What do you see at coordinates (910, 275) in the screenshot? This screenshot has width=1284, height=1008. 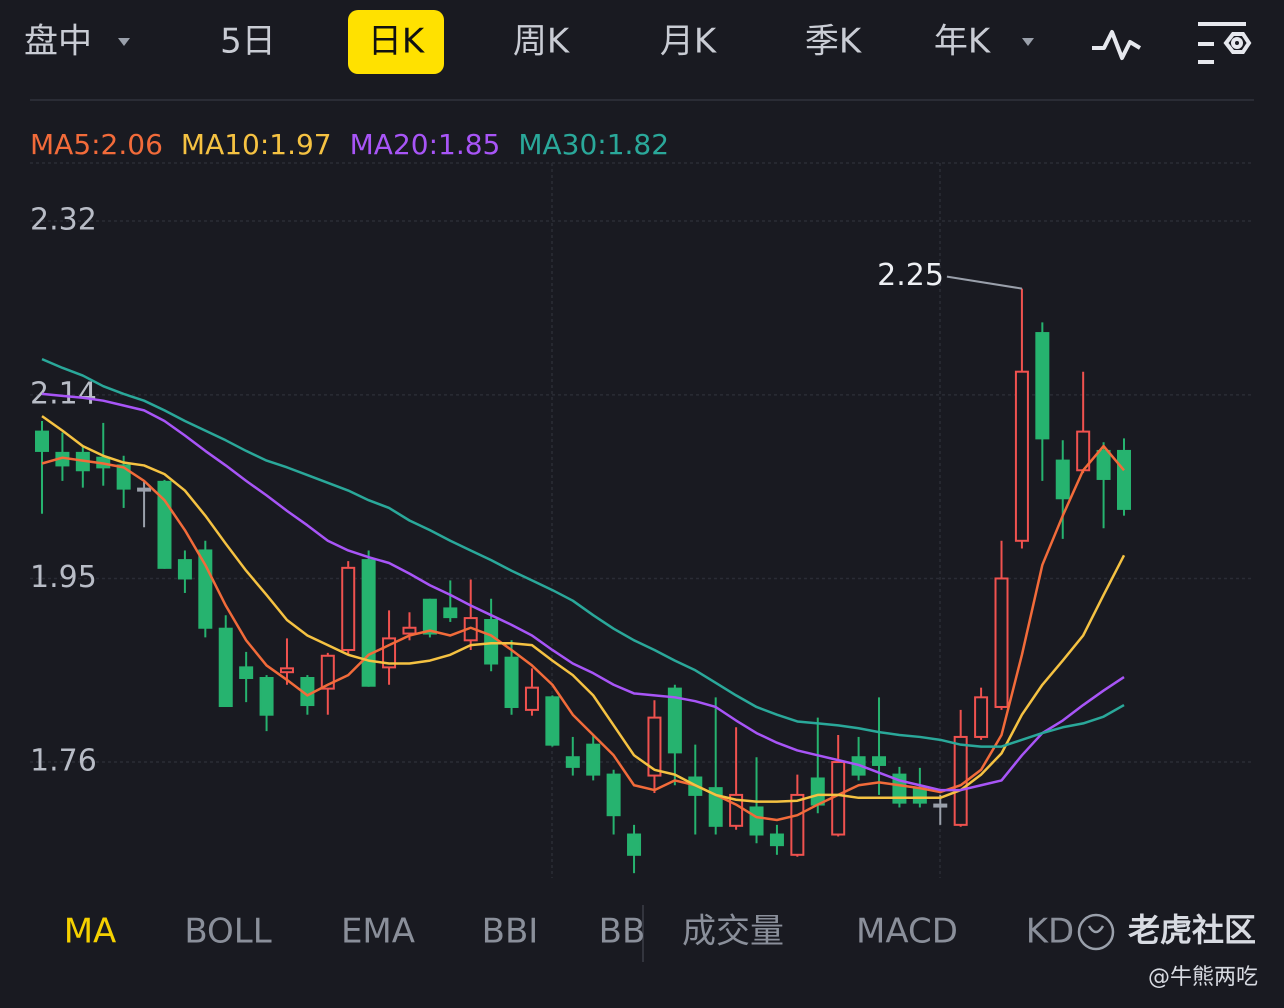 I see `annotation: 2.25` at bounding box center [910, 275].